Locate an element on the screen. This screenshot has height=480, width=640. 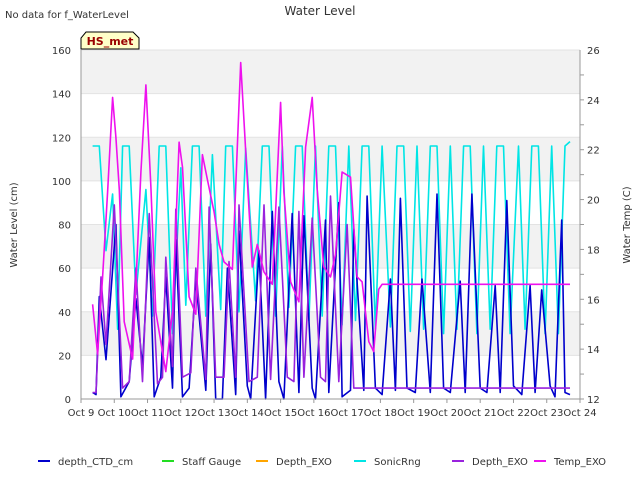
x-tick-label: Oct 12 is located at coordinates (180, 413).